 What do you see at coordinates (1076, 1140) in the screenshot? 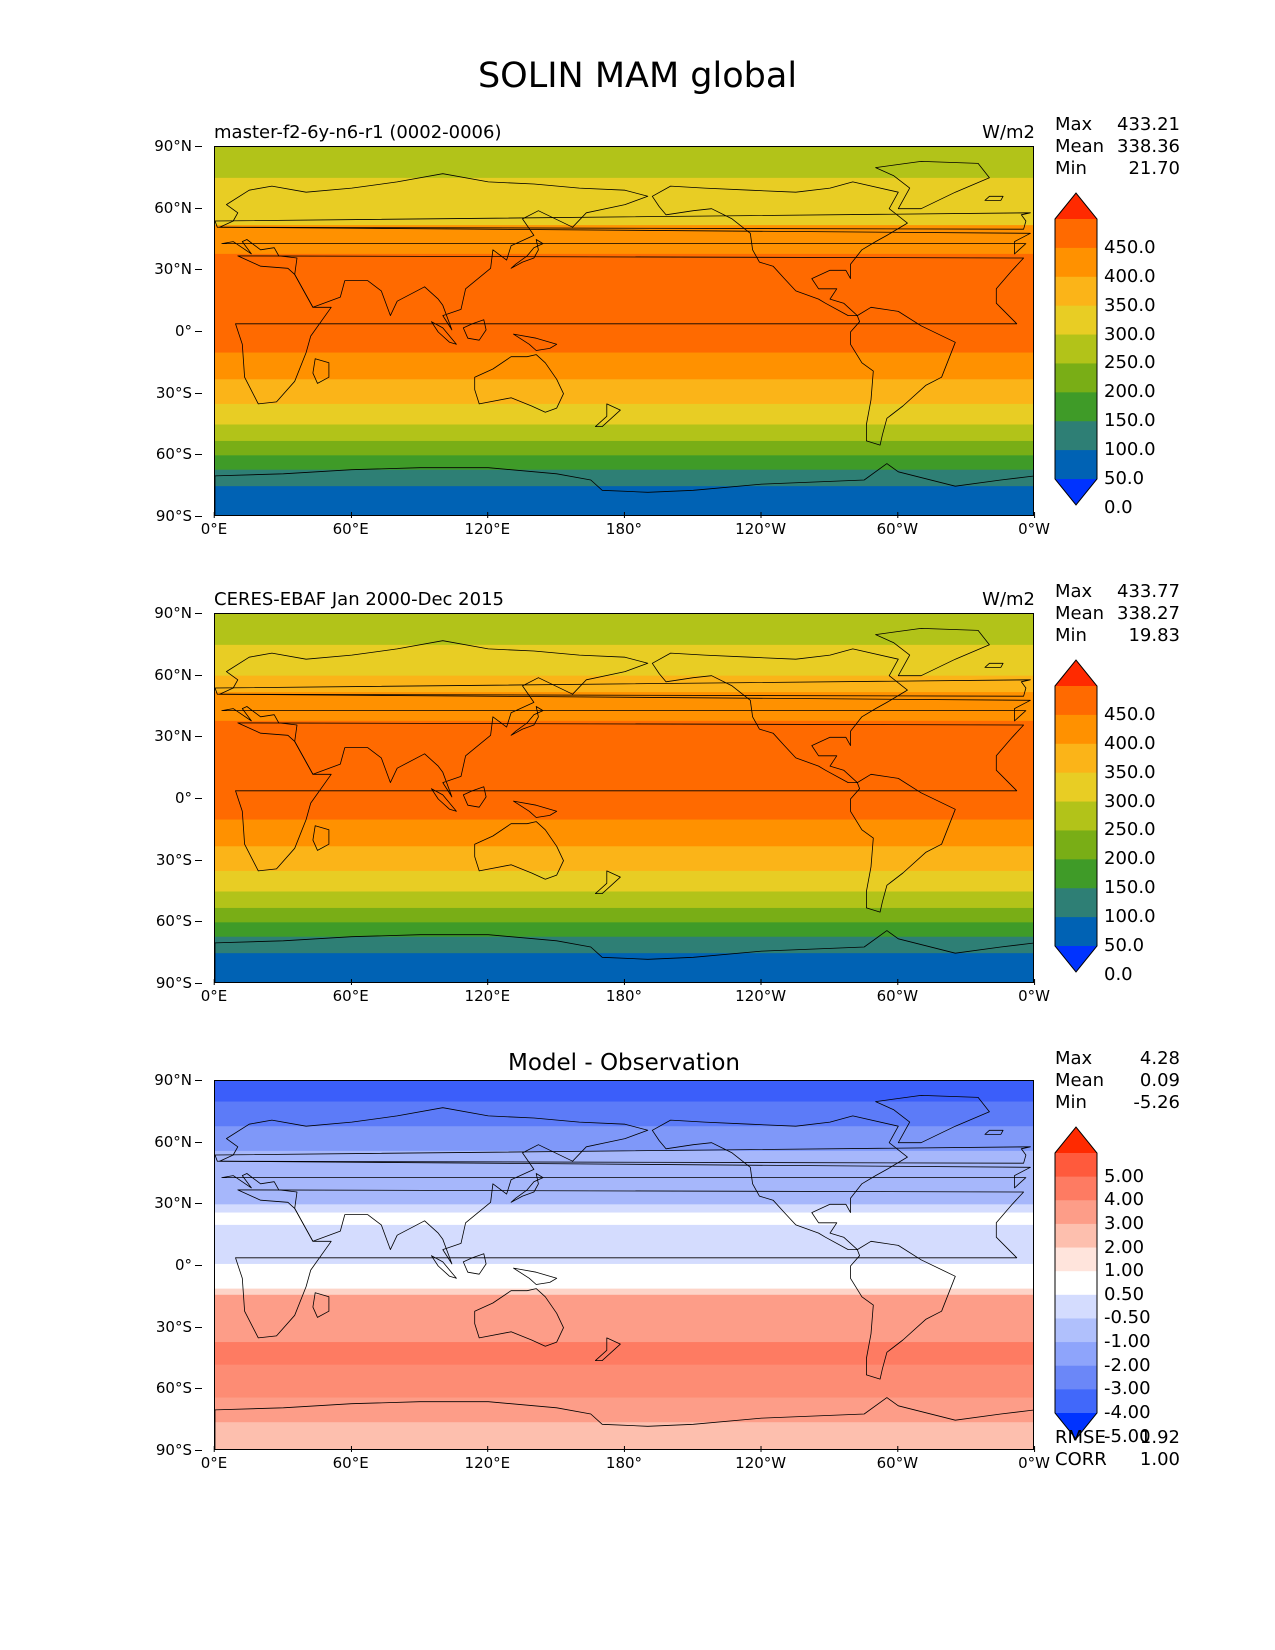
I see `colorbar-extend-max` at bounding box center [1076, 1140].